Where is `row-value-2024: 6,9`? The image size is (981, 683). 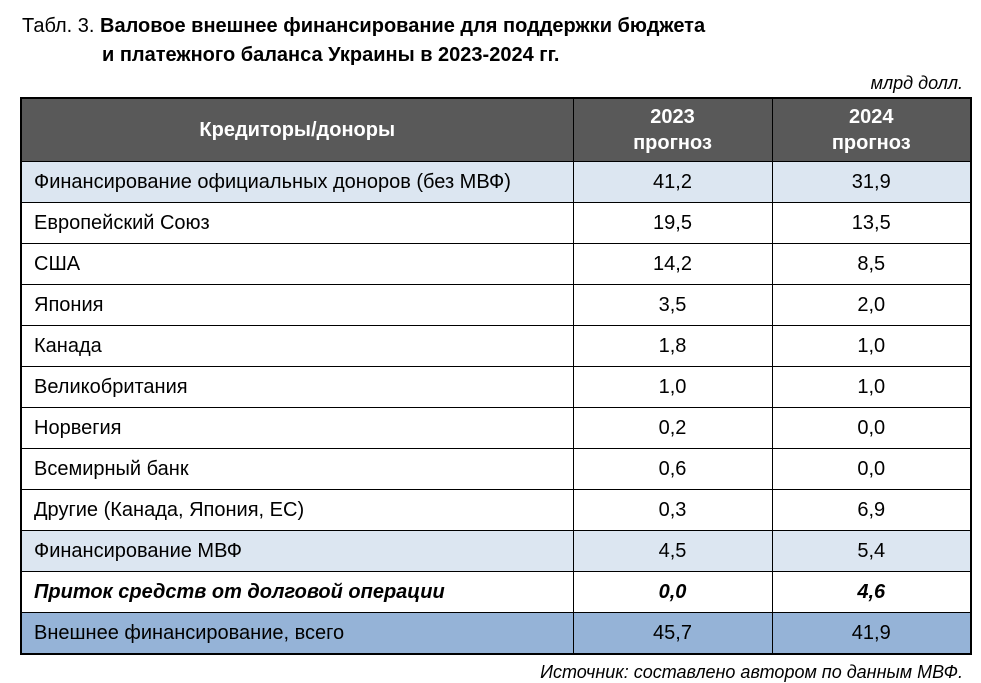
row-value-2024: 6,9 is located at coordinates (871, 510).